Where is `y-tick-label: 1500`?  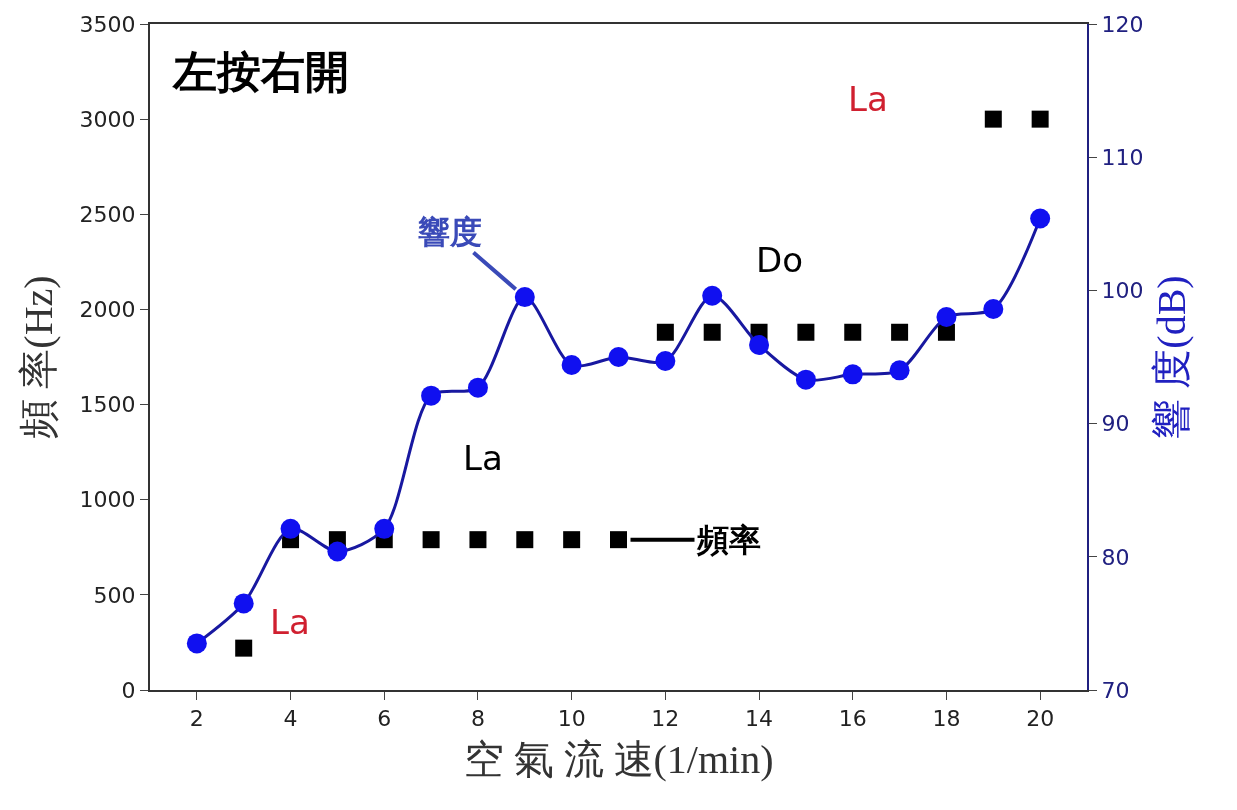 y-tick-label: 1500 is located at coordinates (107, 405).